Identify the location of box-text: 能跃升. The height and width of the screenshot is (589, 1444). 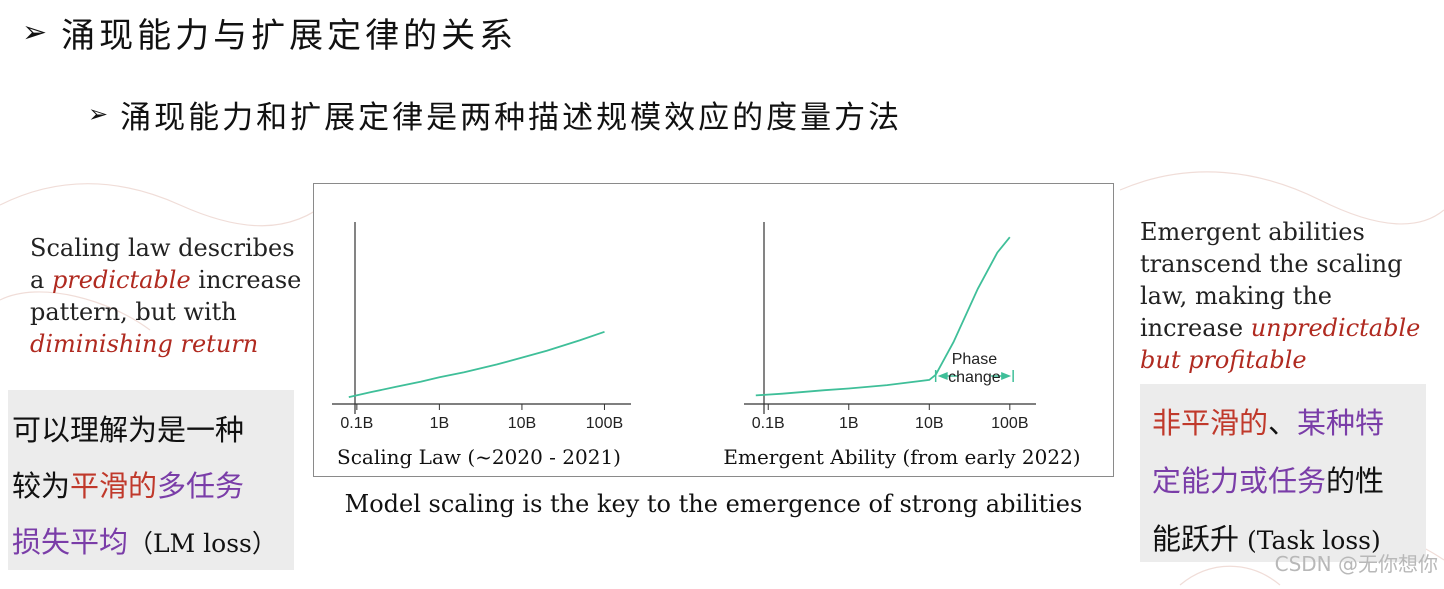
(1196, 539).